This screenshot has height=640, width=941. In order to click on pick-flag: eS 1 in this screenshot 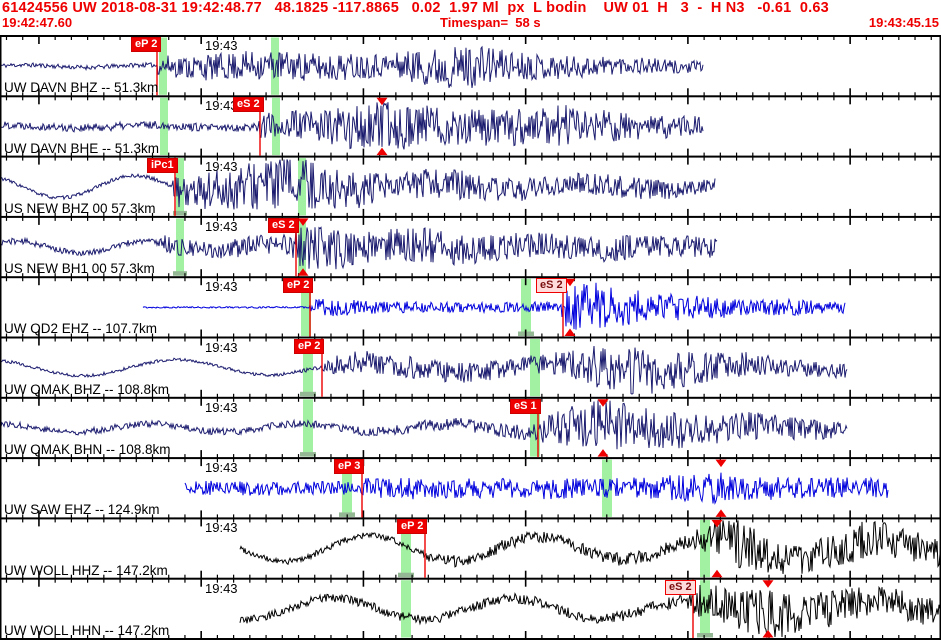, I will do `click(525, 406)`.